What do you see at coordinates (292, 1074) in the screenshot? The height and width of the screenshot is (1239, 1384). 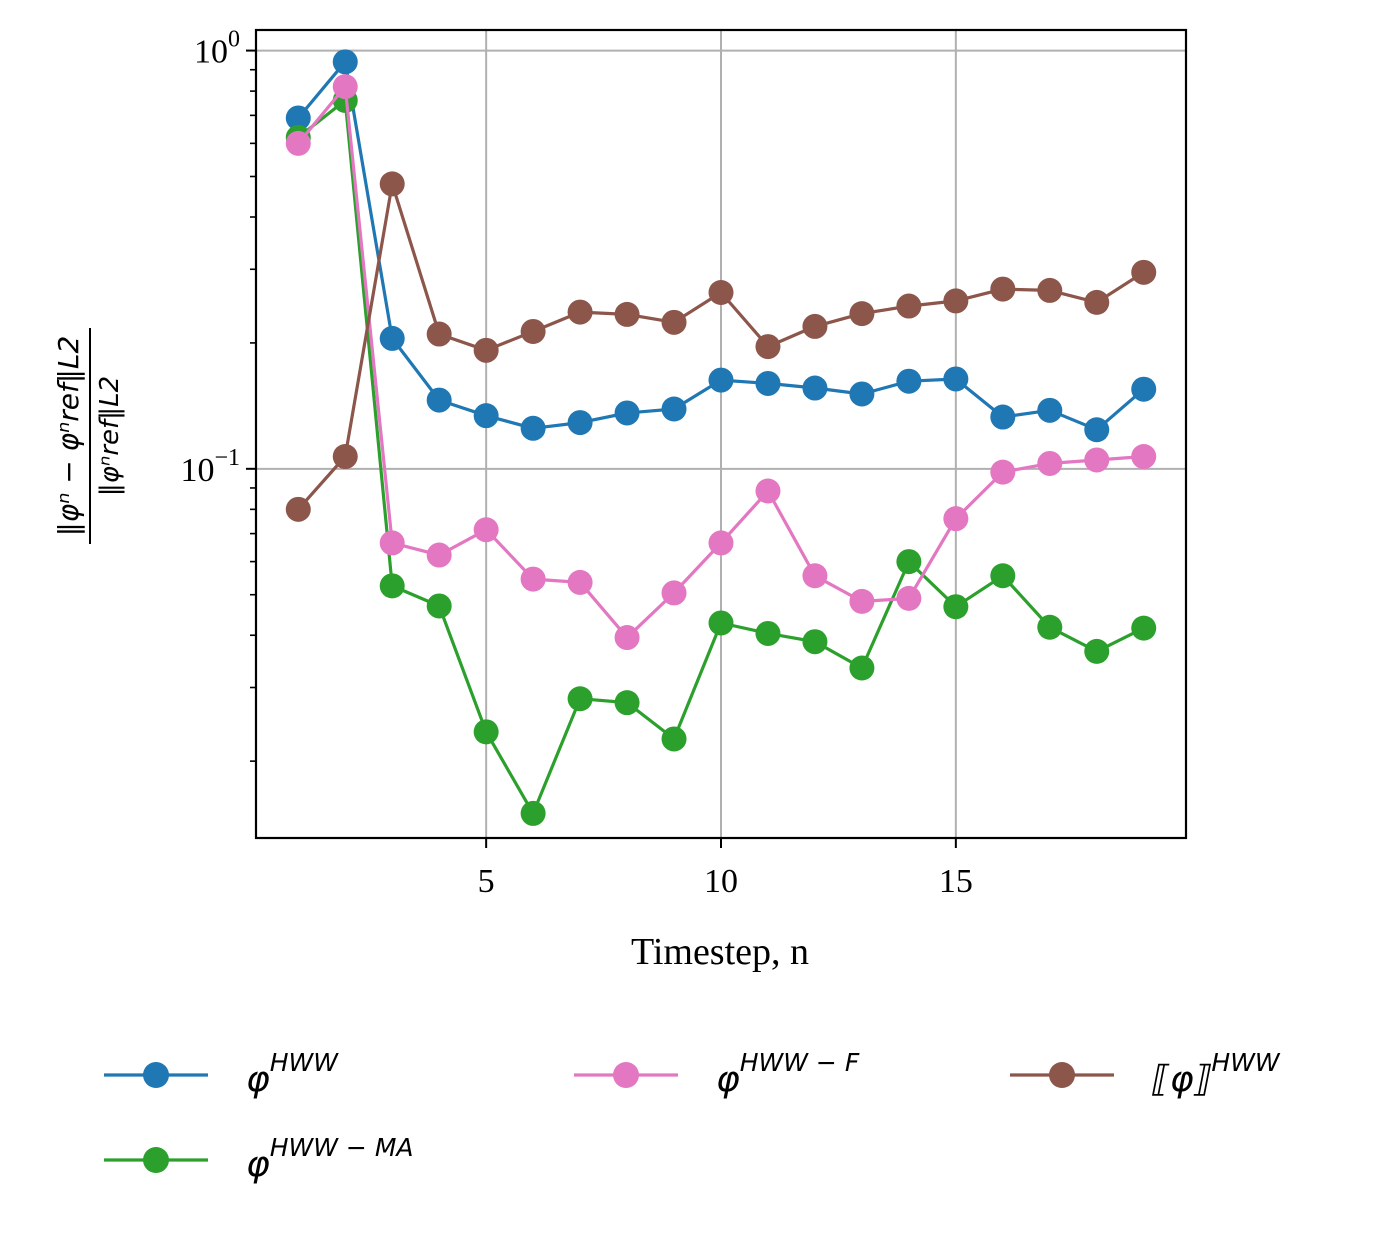 I see `legend-label: φHWW` at bounding box center [292, 1074].